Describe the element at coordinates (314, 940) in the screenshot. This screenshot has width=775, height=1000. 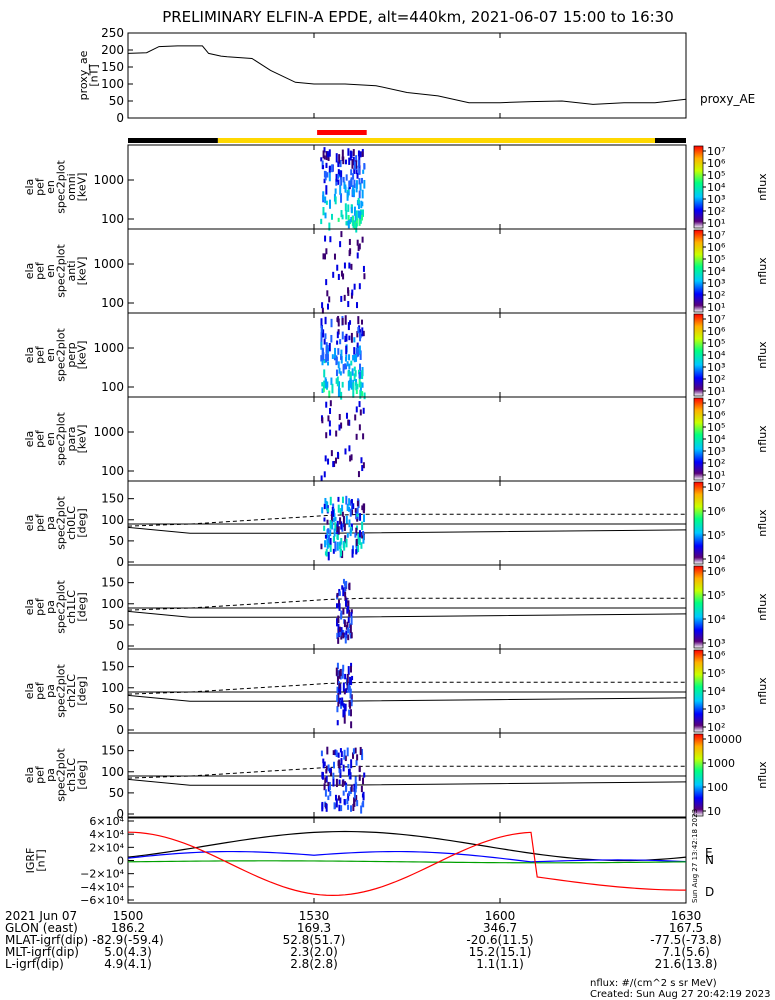
I see `ephem-cell: 52.8(51.7)` at that location.